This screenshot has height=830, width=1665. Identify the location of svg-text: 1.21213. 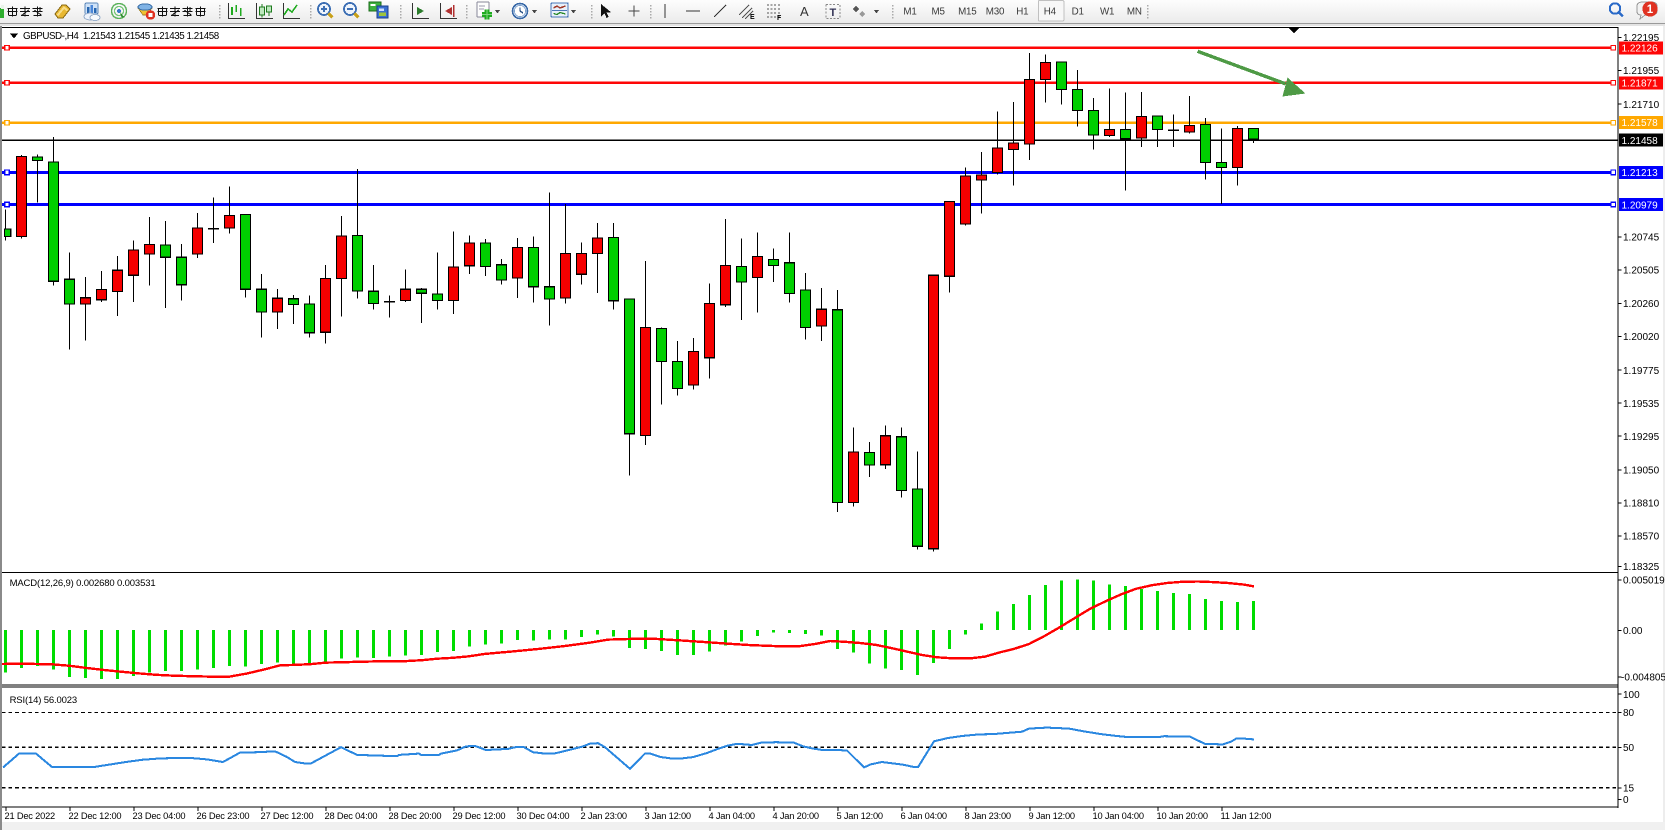
(1640, 173).